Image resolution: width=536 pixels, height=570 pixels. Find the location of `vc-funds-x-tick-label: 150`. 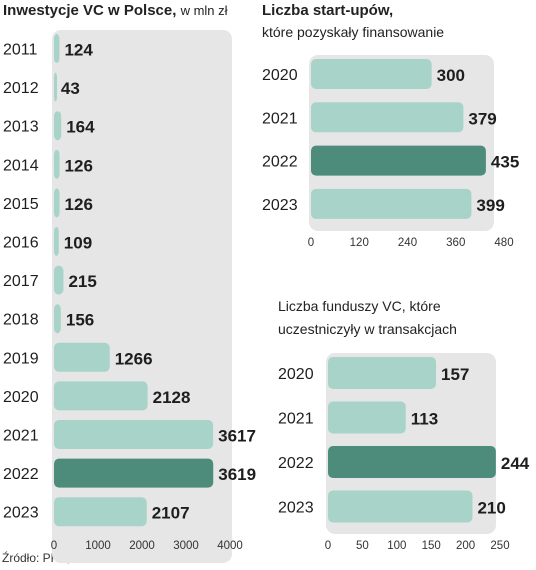

vc-funds-x-tick-label: 150 is located at coordinates (431, 546).